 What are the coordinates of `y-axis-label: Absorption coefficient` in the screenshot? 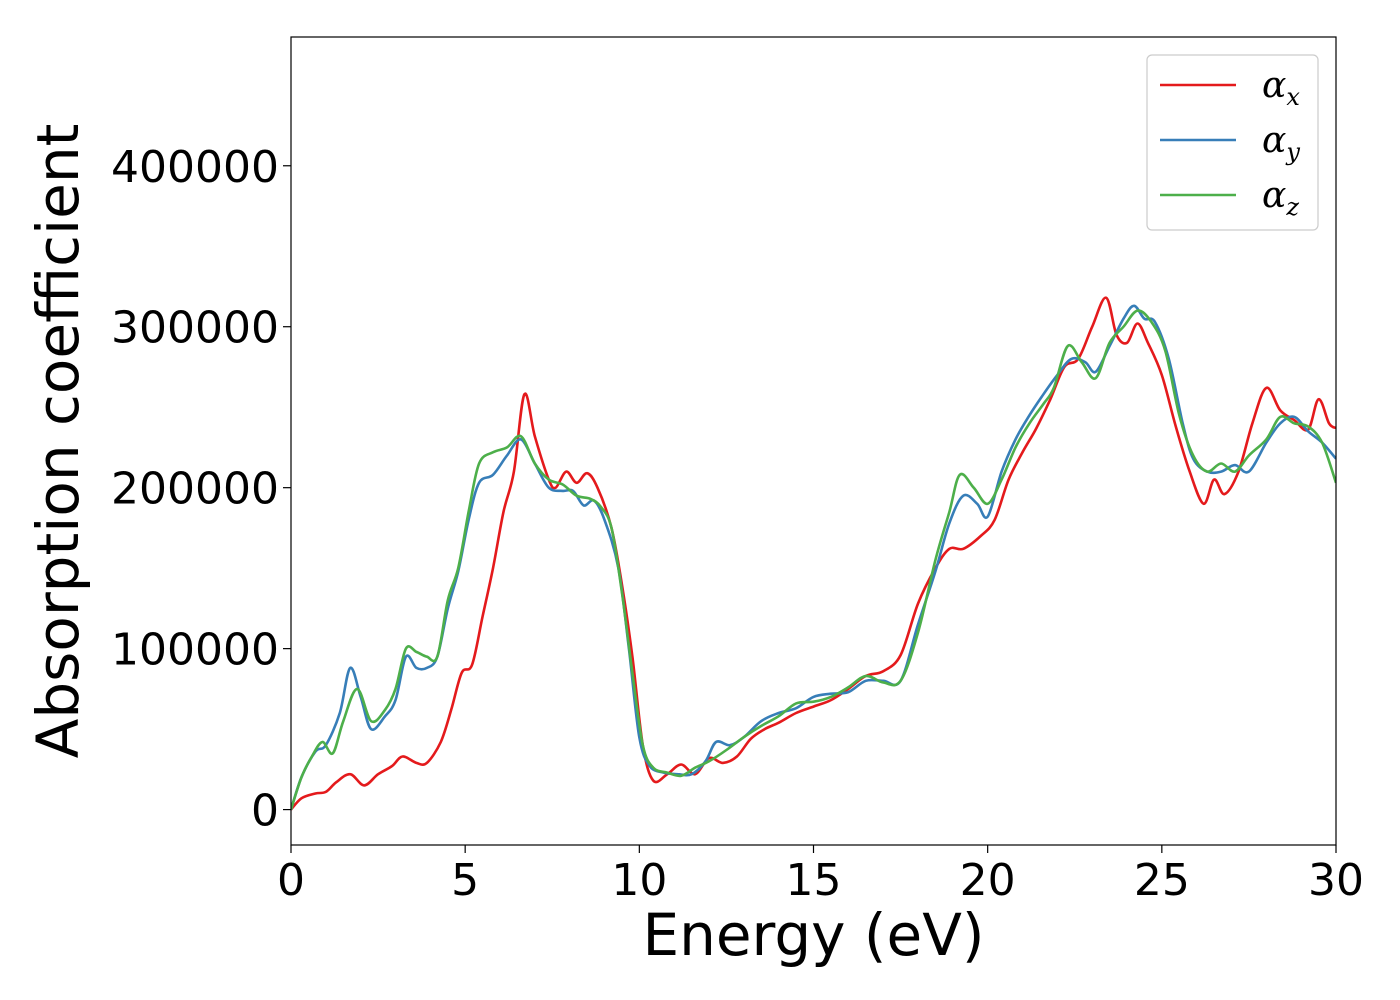 It's located at (58, 441).